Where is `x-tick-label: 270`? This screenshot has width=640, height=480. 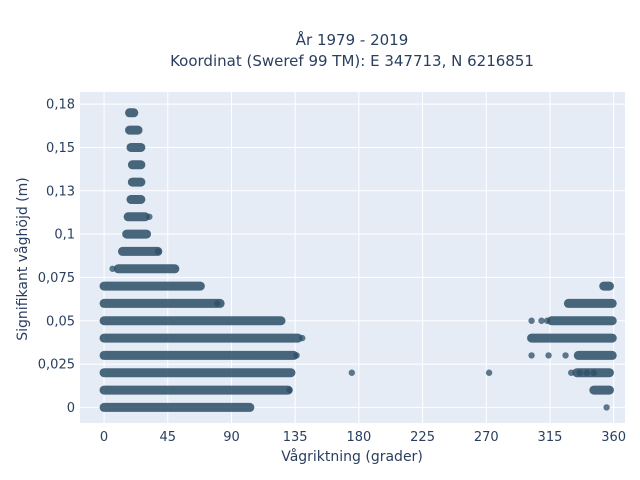 x-tick-label: 270 is located at coordinates (486, 437).